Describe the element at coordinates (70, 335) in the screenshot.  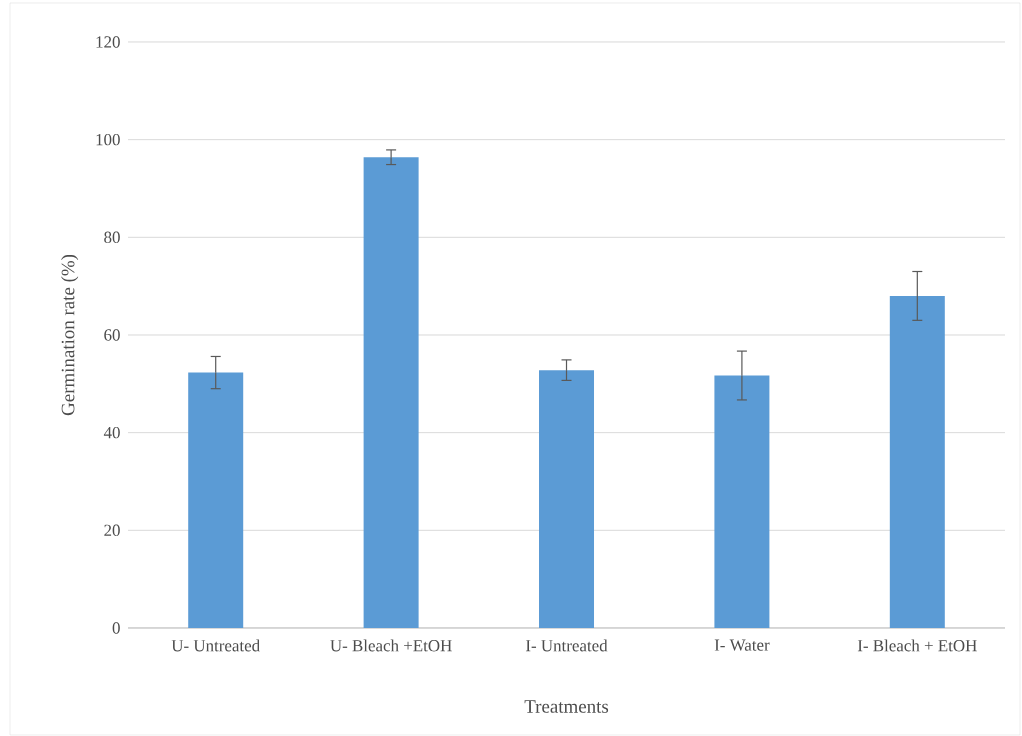
I see `y-axis-title: Germination rate (%)` at that location.